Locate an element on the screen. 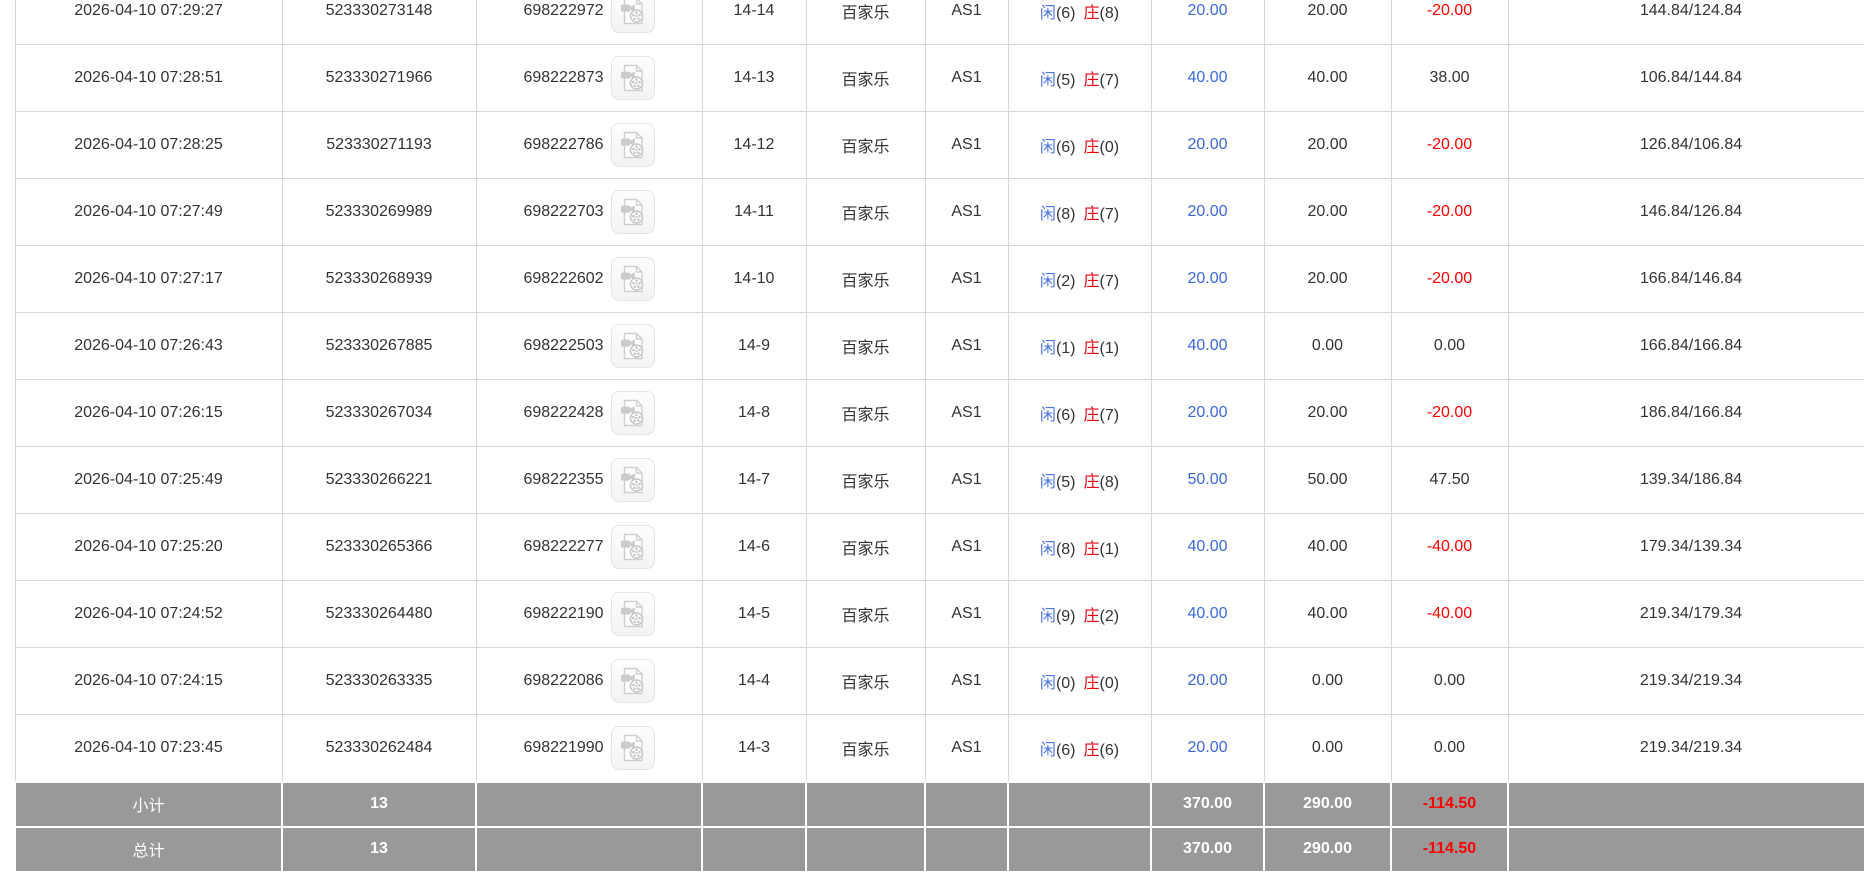 This screenshot has height=877, width=1864. round-id-with-video: 698222873 is located at coordinates (589, 78).